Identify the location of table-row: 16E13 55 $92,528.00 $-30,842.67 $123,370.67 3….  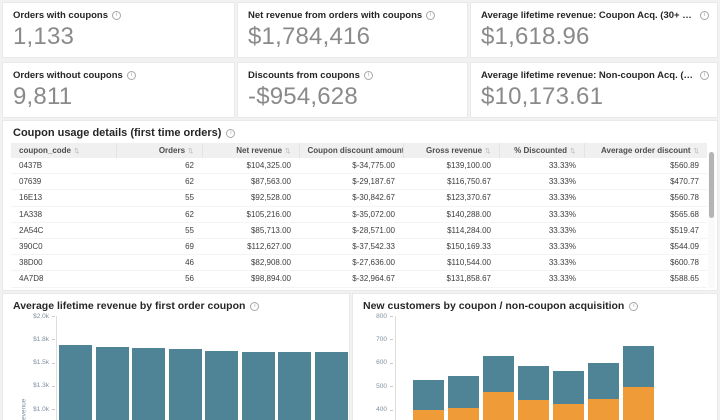
(359, 198).